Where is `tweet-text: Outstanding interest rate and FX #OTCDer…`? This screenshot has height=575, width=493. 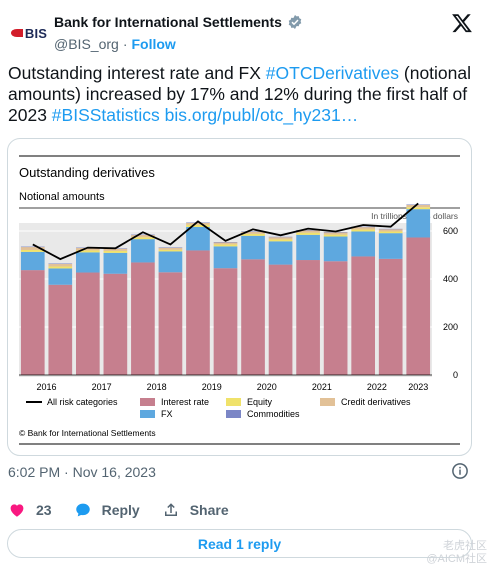 tweet-text: Outstanding interest rate and FX #OTCDer… is located at coordinates (243, 94).